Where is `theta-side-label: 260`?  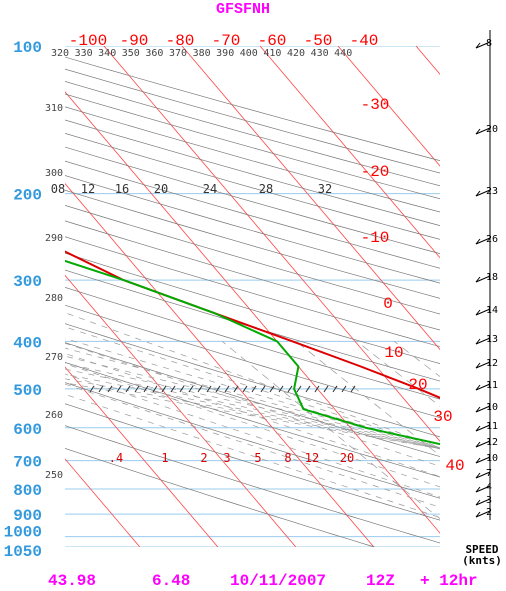 theta-side-label: 260 is located at coordinates (54, 415).